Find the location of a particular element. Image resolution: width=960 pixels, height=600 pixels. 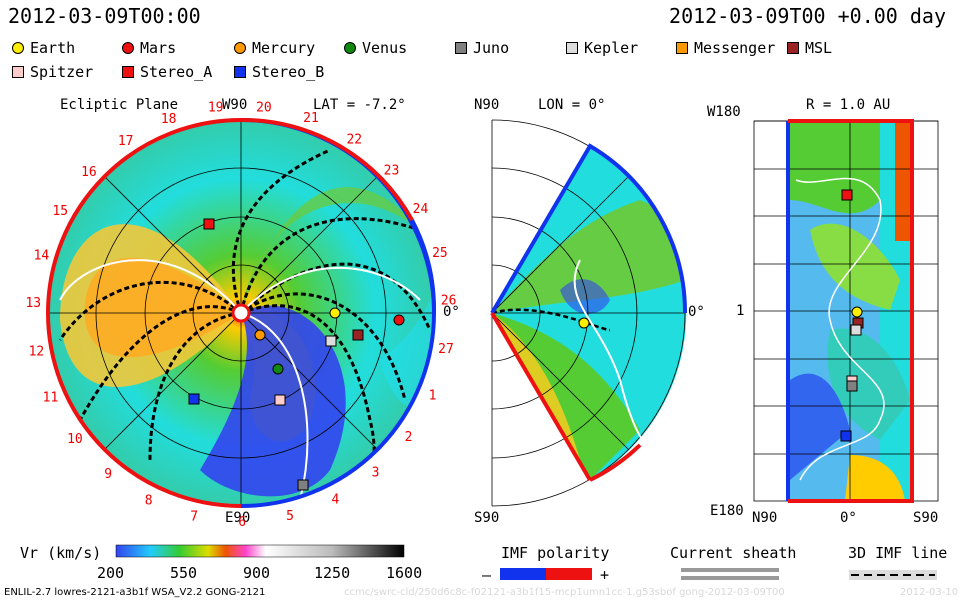

rotation-label: 22 is located at coordinates (354, 140).